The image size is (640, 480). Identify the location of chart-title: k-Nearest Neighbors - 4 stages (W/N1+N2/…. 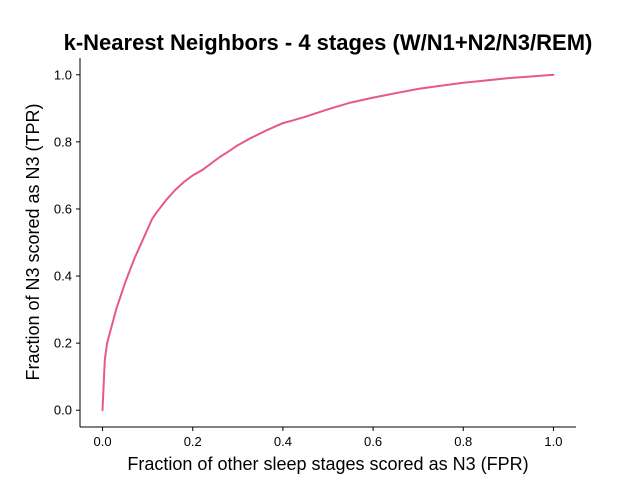
(328, 42).